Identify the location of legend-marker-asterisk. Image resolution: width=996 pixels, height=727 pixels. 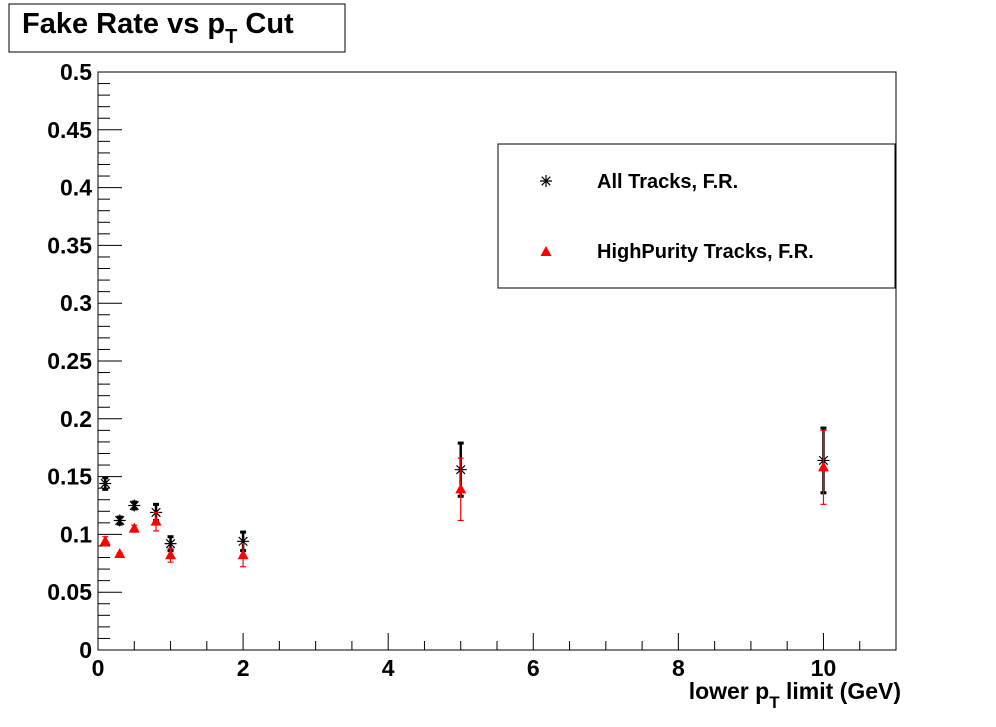
(546, 181).